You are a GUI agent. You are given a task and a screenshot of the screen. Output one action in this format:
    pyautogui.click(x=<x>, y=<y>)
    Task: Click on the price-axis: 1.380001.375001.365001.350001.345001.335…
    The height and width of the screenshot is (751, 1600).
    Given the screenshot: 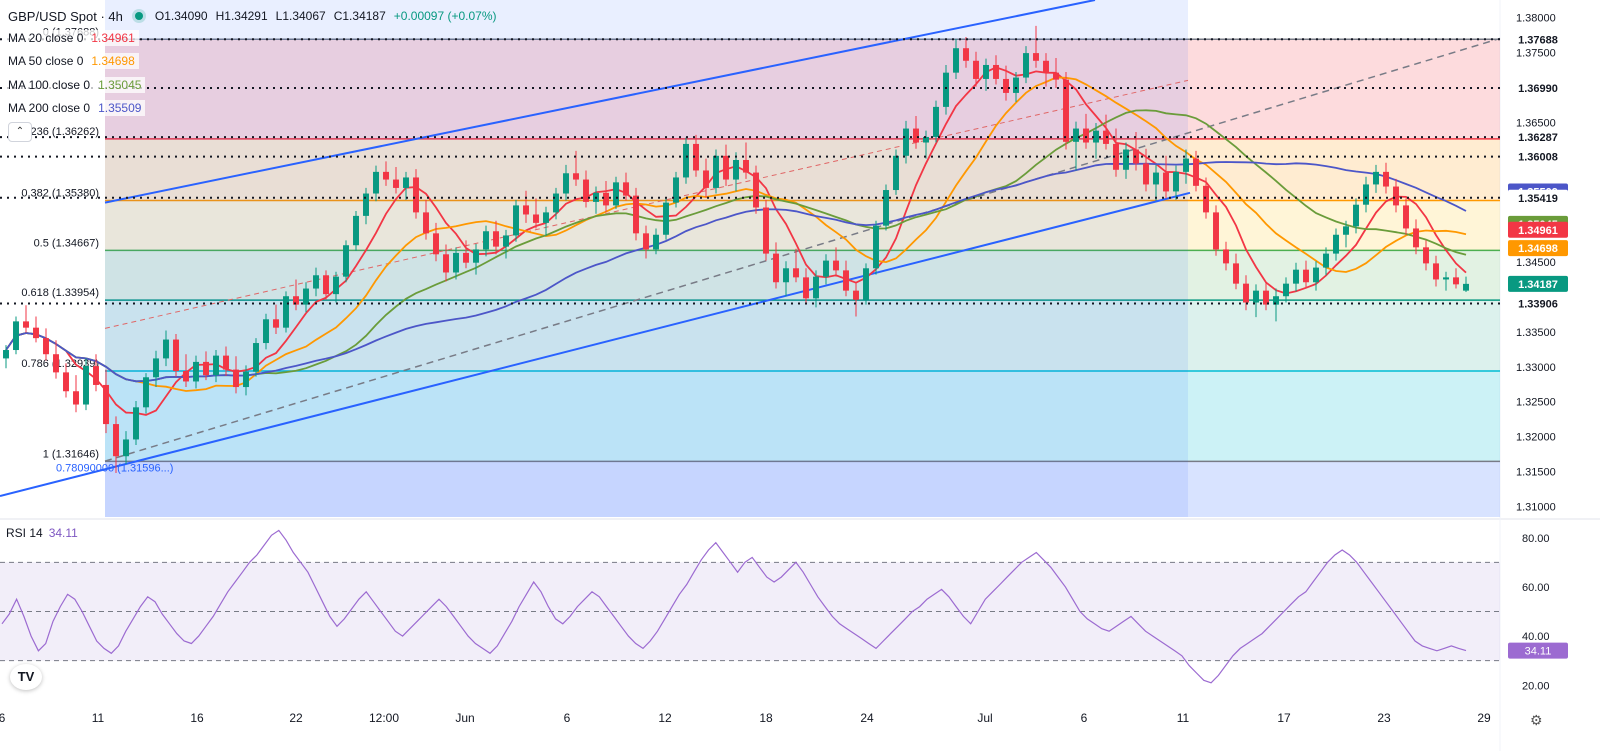 What is the action you would take?
    pyautogui.click(x=1538, y=263)
    